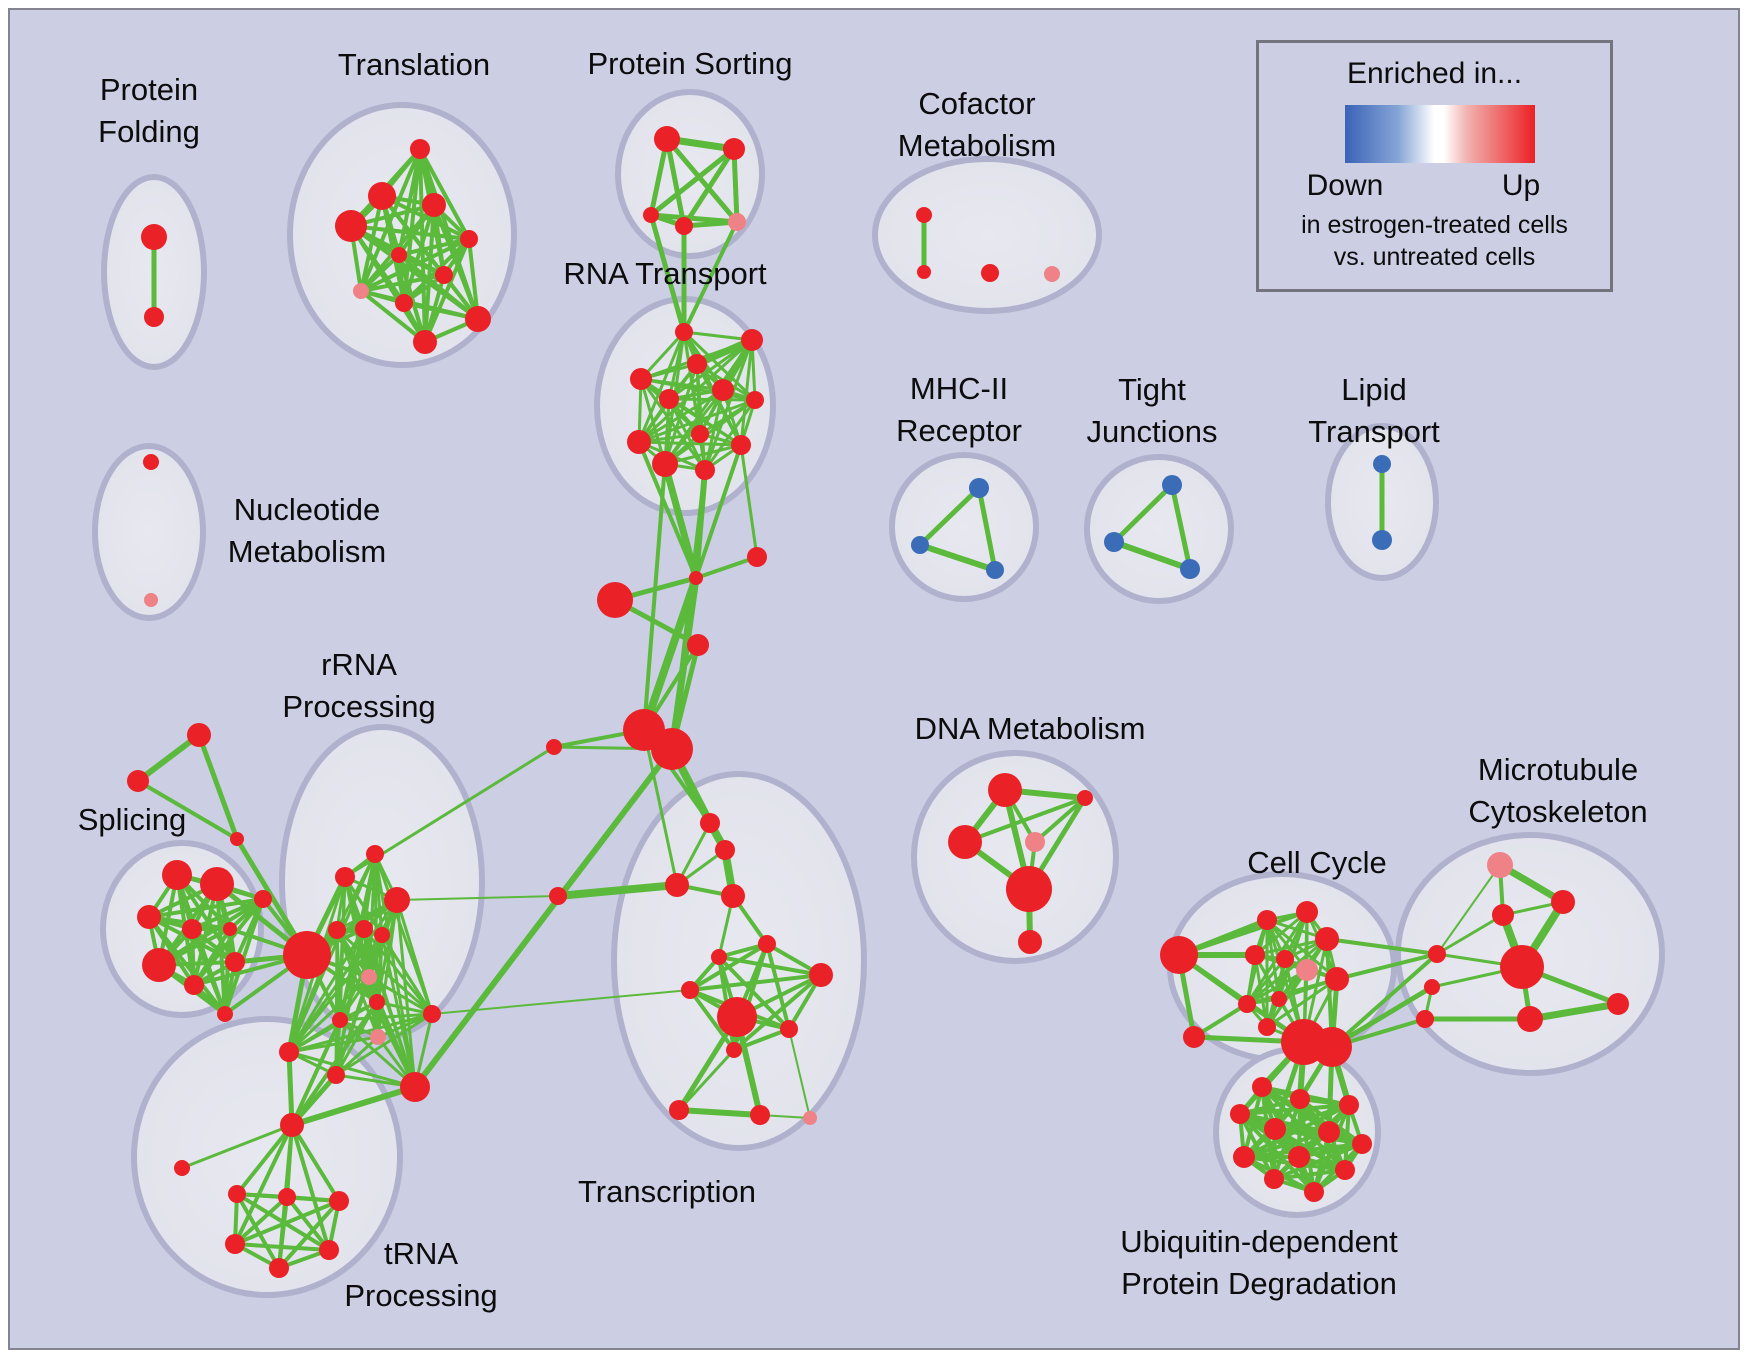  Describe the element at coordinates (151, 462) in the screenshot. I see `node-nm1` at that location.